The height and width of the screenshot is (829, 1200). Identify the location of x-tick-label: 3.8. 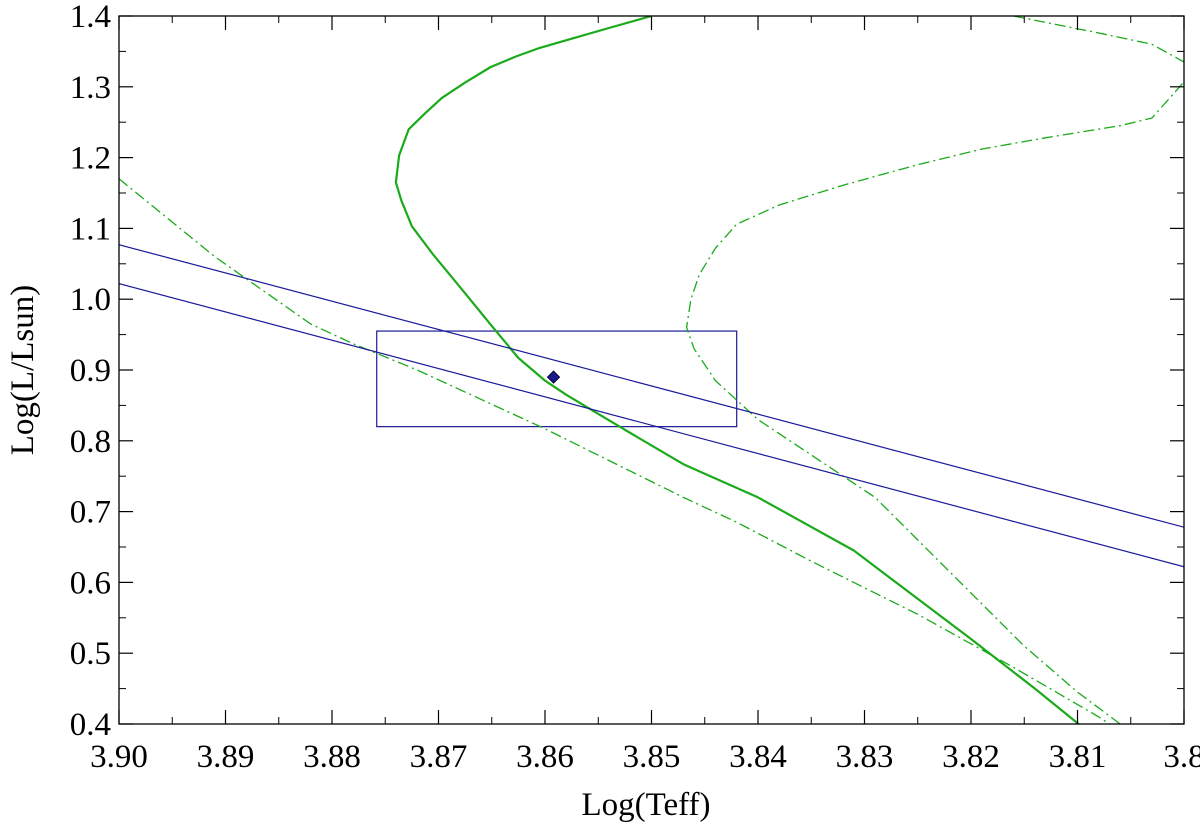
(1181, 757).